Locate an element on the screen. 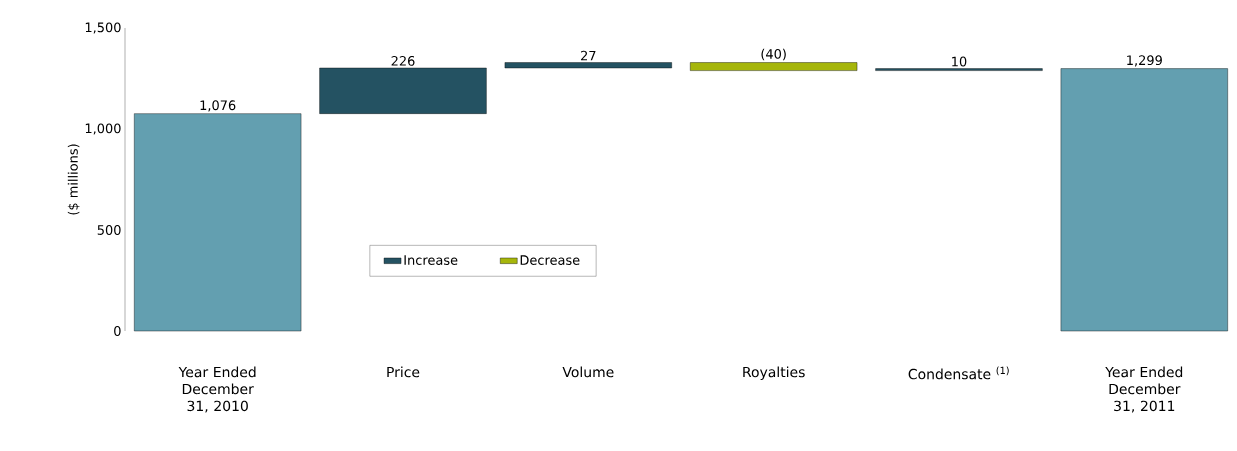  data-label: 10 is located at coordinates (959, 61).